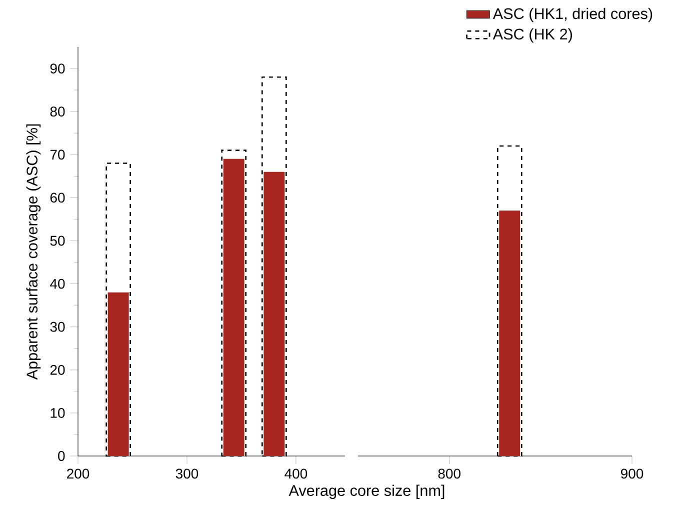 This screenshot has height=518, width=678. What do you see at coordinates (57, 369) in the screenshot?
I see `y-tick-label: 20` at bounding box center [57, 369].